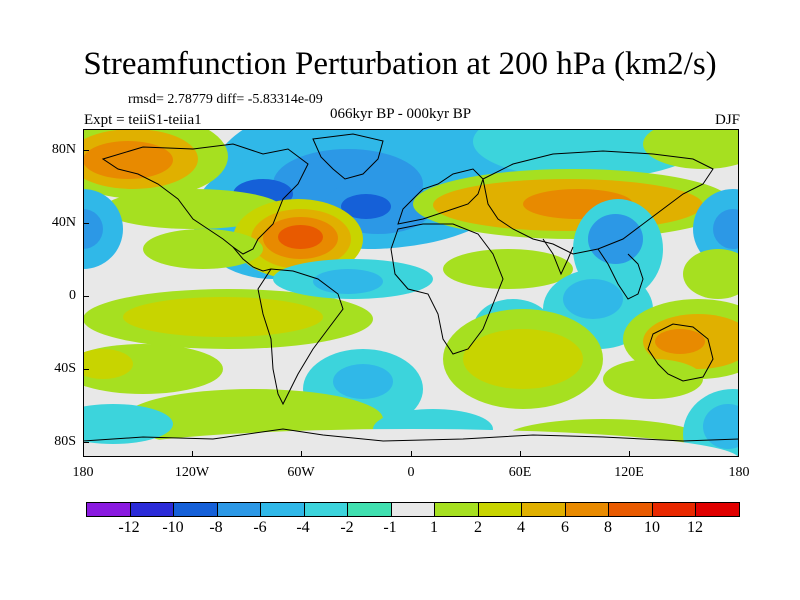 This screenshot has height=600, width=800. Describe the element at coordinates (173, 527) in the screenshot. I see `colorbar-label: -10` at that location.